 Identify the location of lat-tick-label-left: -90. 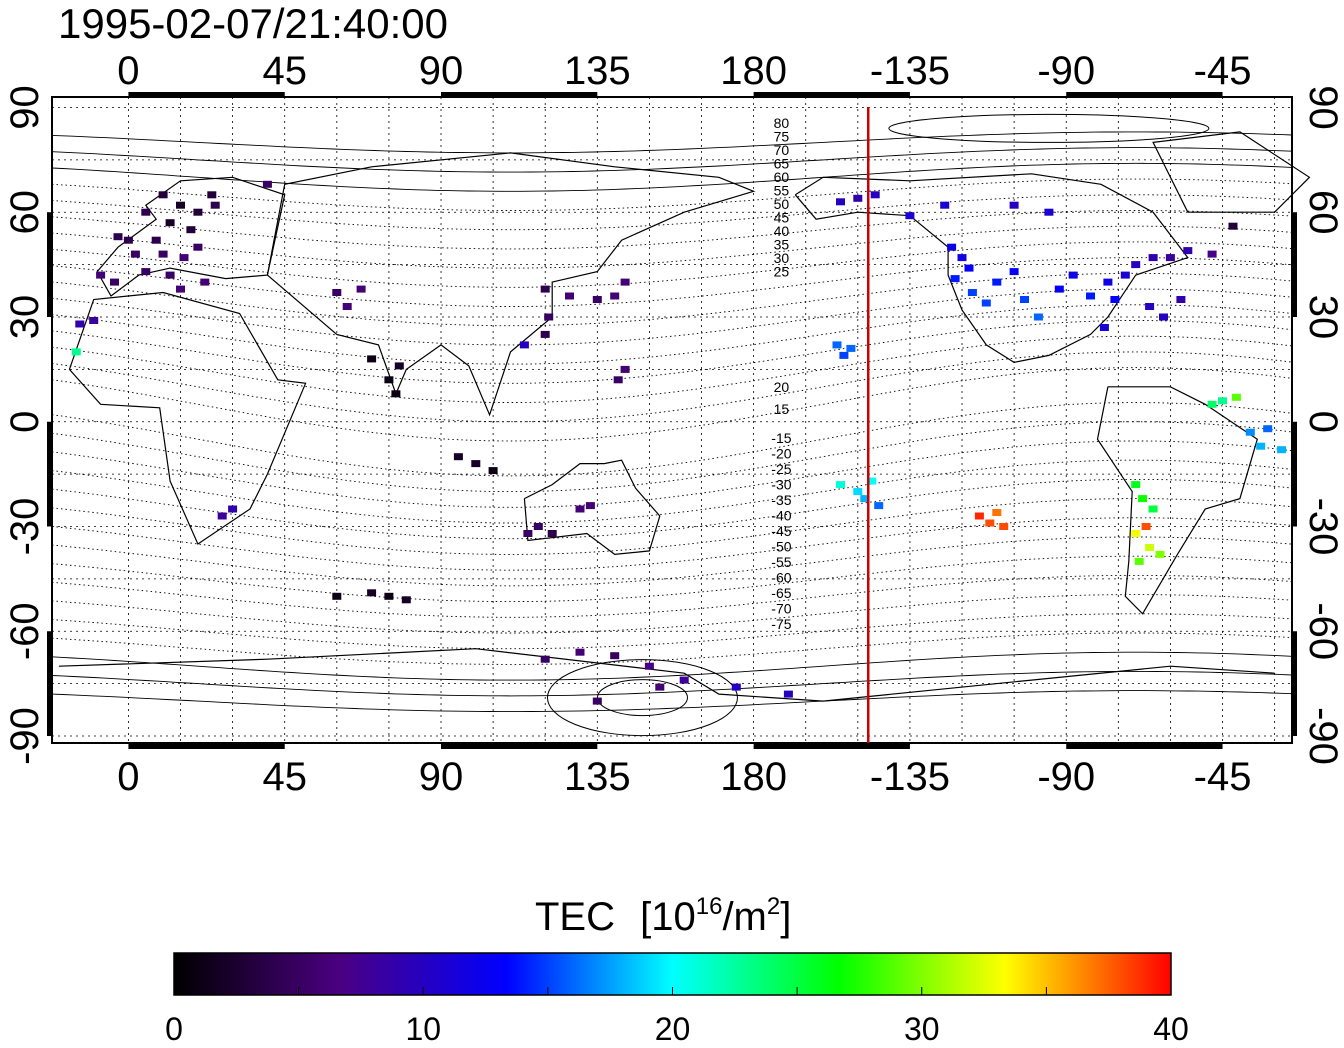
(25, 736).